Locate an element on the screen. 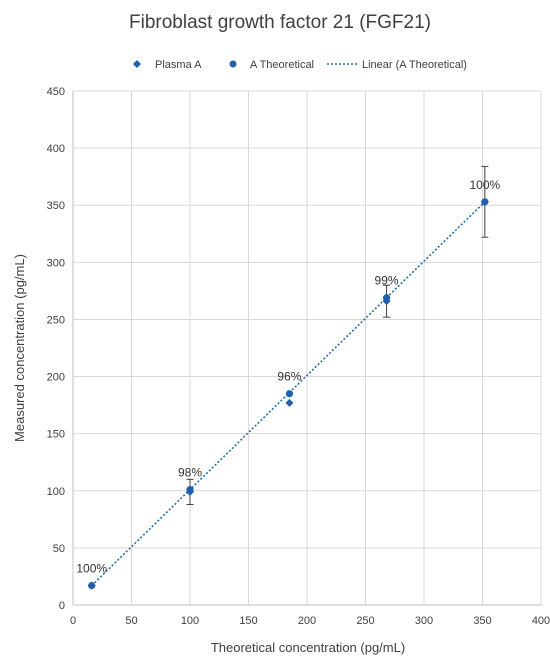  y-tick-label: 100 is located at coordinates (56, 492).